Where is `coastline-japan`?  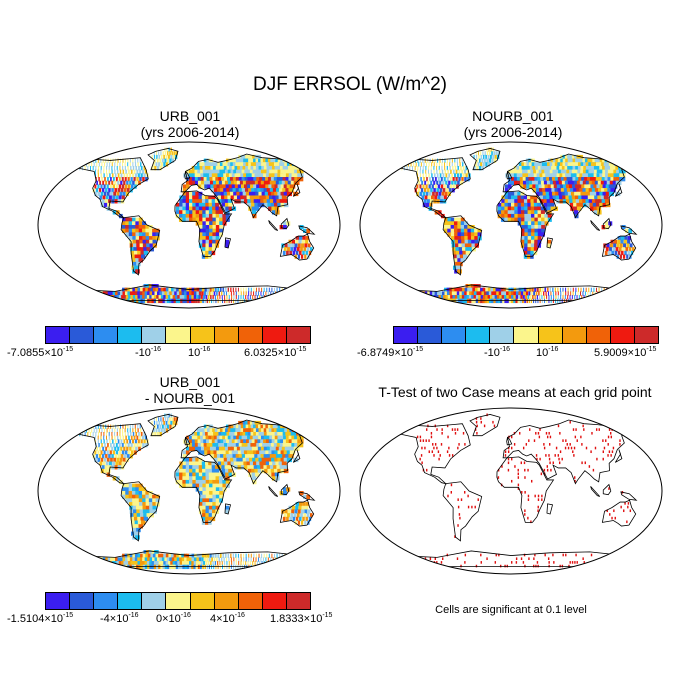 coastline-japan is located at coordinates (296, 190).